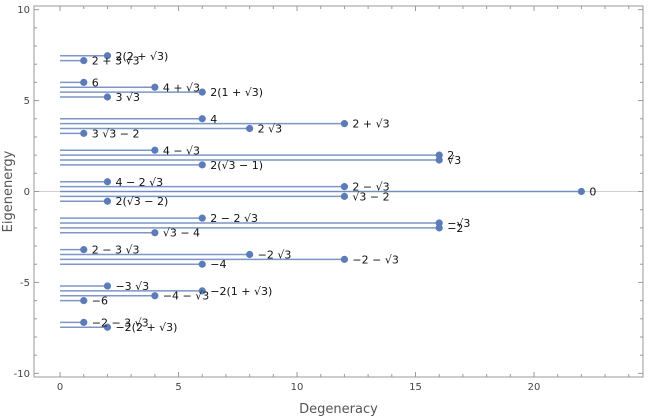  Describe the element at coordinates (297, 387) in the screenshot. I see `x-tick-label: 10` at that location.